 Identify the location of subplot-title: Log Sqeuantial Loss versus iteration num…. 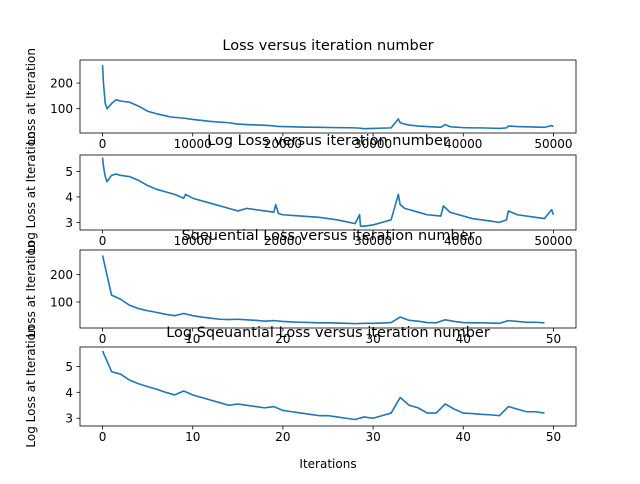
(328, 333).